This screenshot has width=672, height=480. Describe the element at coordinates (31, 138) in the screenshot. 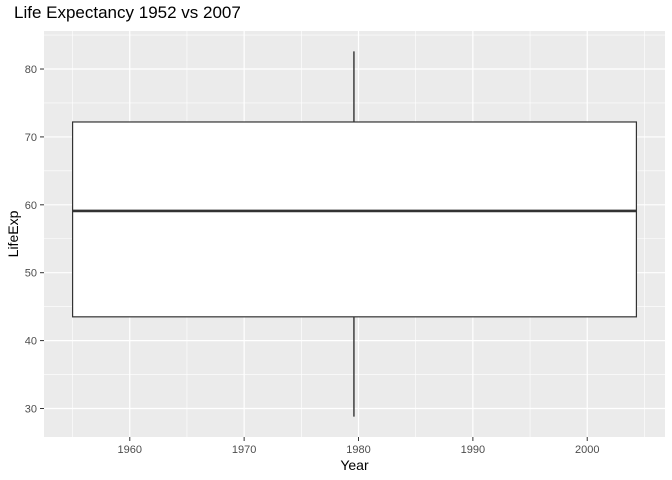

I see `y-tick-label: 70` at that location.